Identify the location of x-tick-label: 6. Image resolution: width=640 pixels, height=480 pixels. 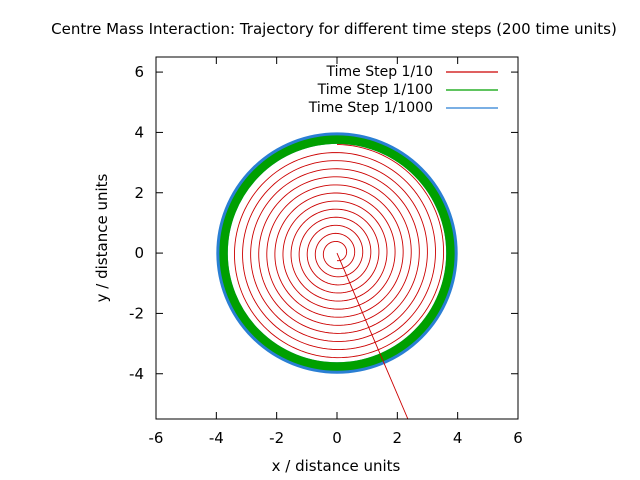
(518, 438).